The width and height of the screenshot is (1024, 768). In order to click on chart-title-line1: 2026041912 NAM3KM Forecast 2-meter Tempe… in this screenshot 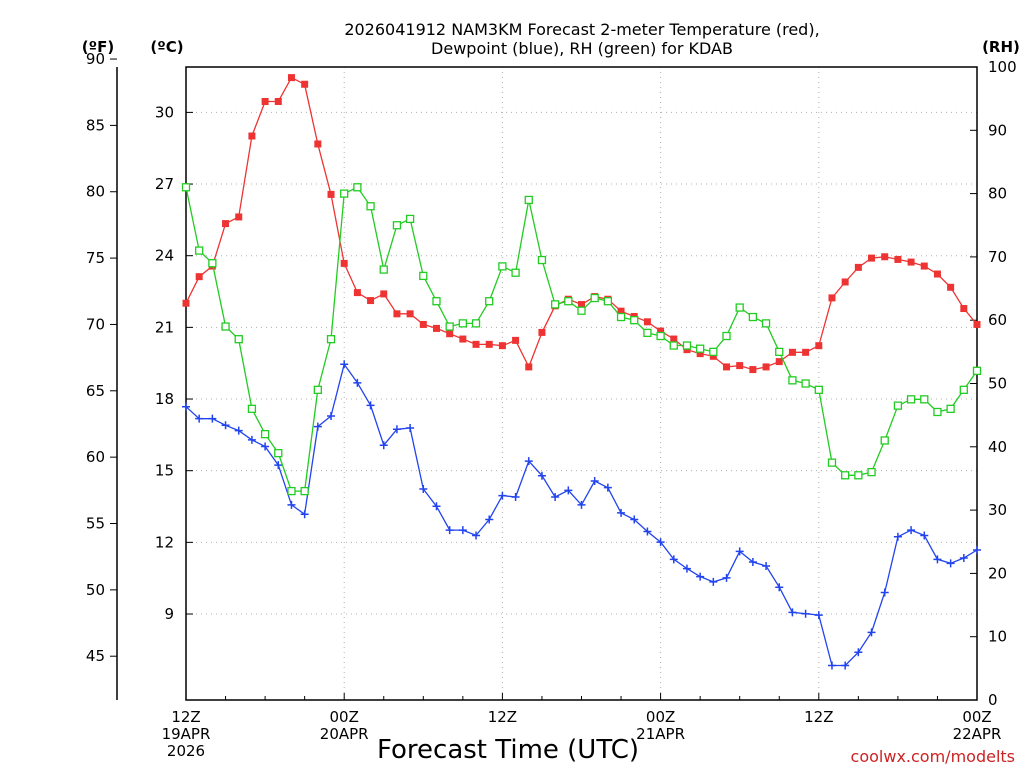, I will do `click(581, 29)`.